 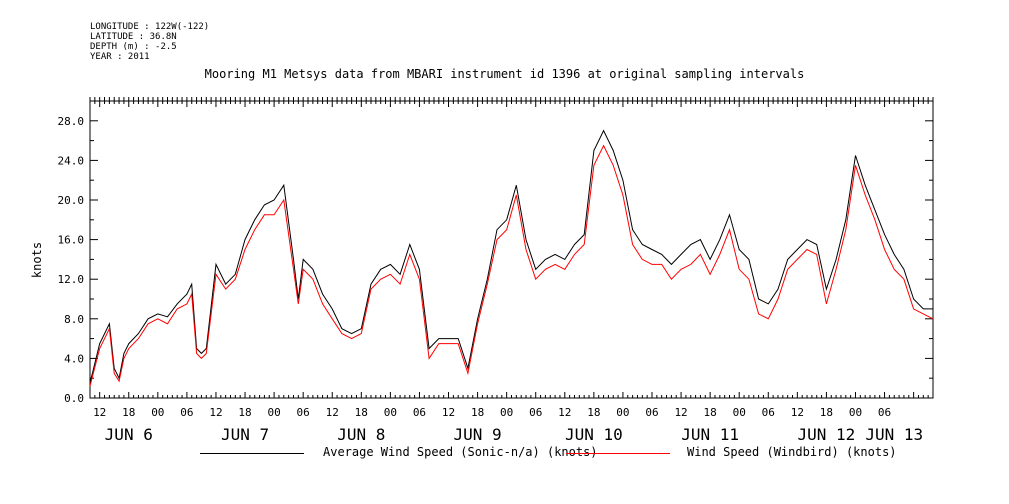 What do you see at coordinates (120, 57) in the screenshot?
I see `year-label: YEAR : 2011` at bounding box center [120, 57].